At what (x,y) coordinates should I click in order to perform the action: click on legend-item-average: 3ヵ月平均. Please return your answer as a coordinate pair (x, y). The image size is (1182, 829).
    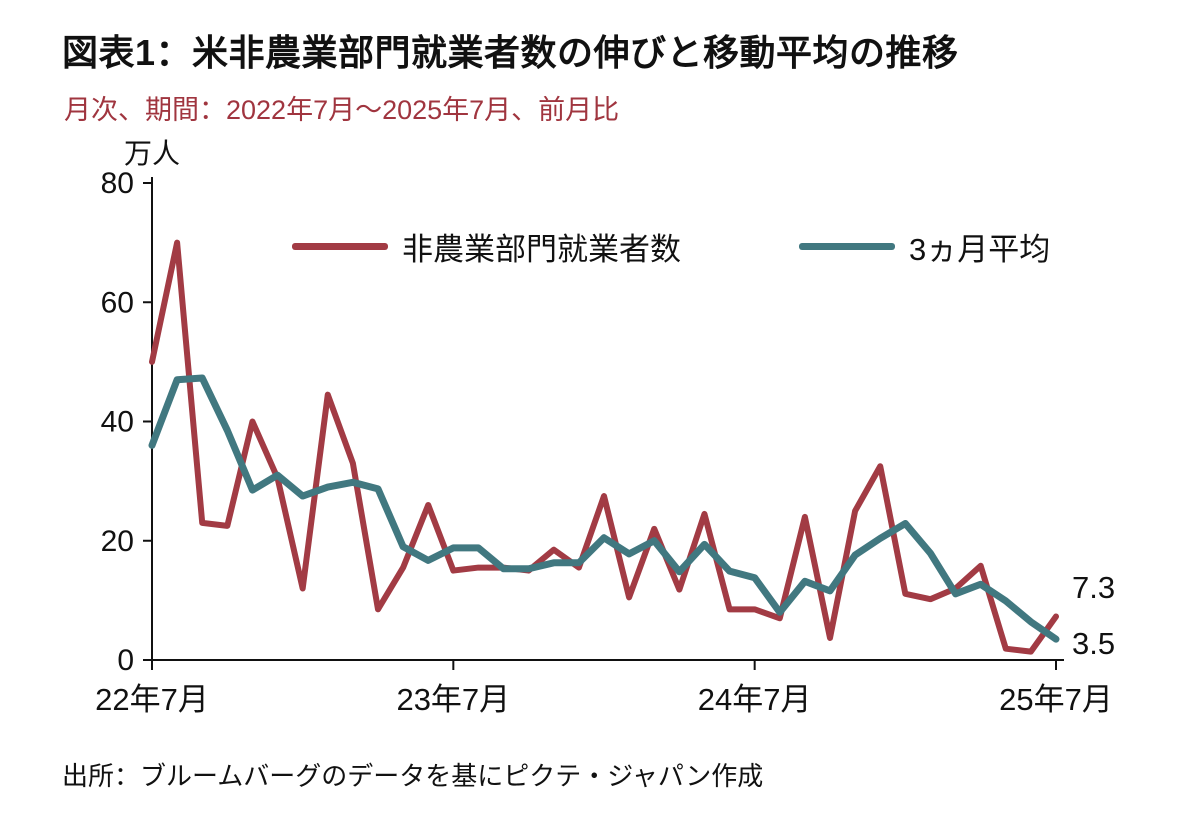
    Looking at the image, I should click on (924, 246).